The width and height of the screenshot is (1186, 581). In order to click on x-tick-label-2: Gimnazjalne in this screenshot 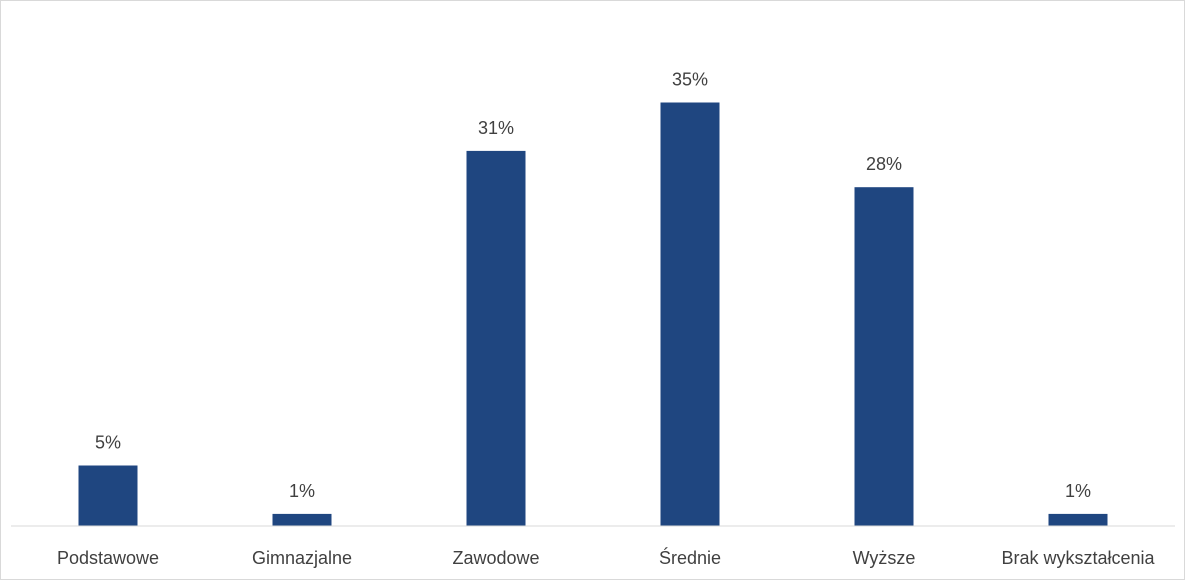, I will do `click(302, 558)`.